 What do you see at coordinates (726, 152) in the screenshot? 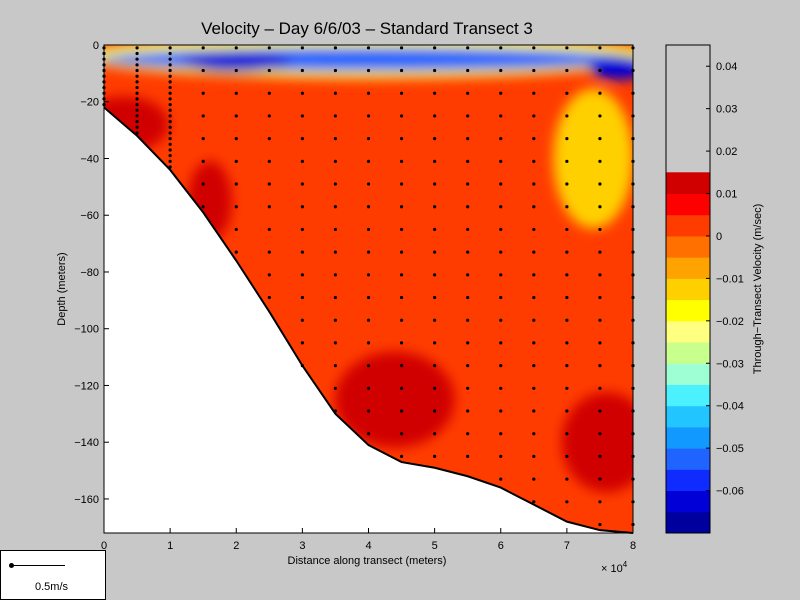
I see `colorbar-tick-label: 0.02` at bounding box center [726, 152].